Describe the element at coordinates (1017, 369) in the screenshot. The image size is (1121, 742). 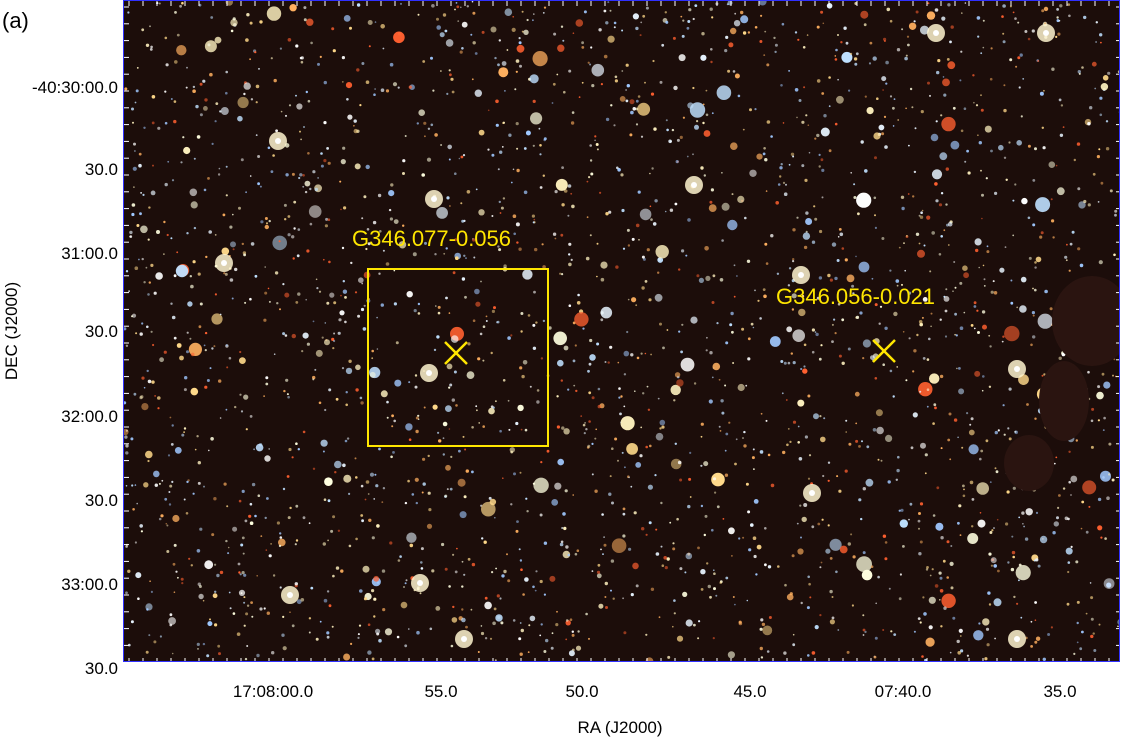
I see `bright-star-core` at that location.